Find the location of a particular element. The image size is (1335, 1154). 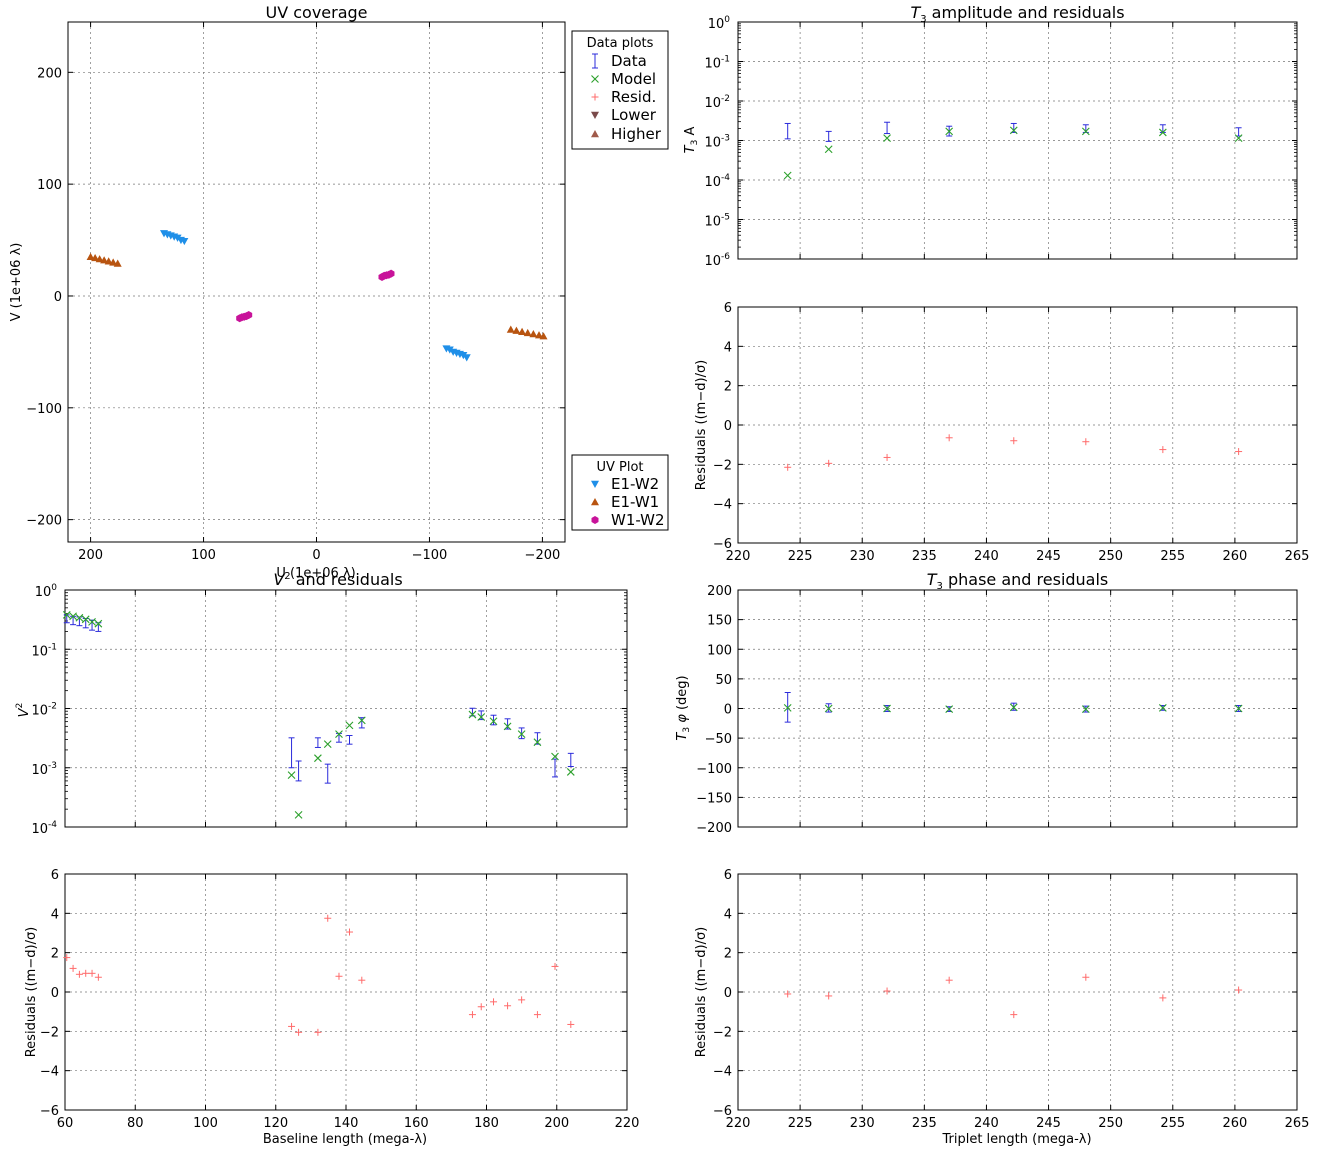

legend-resid-marker is located at coordinates (595, 97).